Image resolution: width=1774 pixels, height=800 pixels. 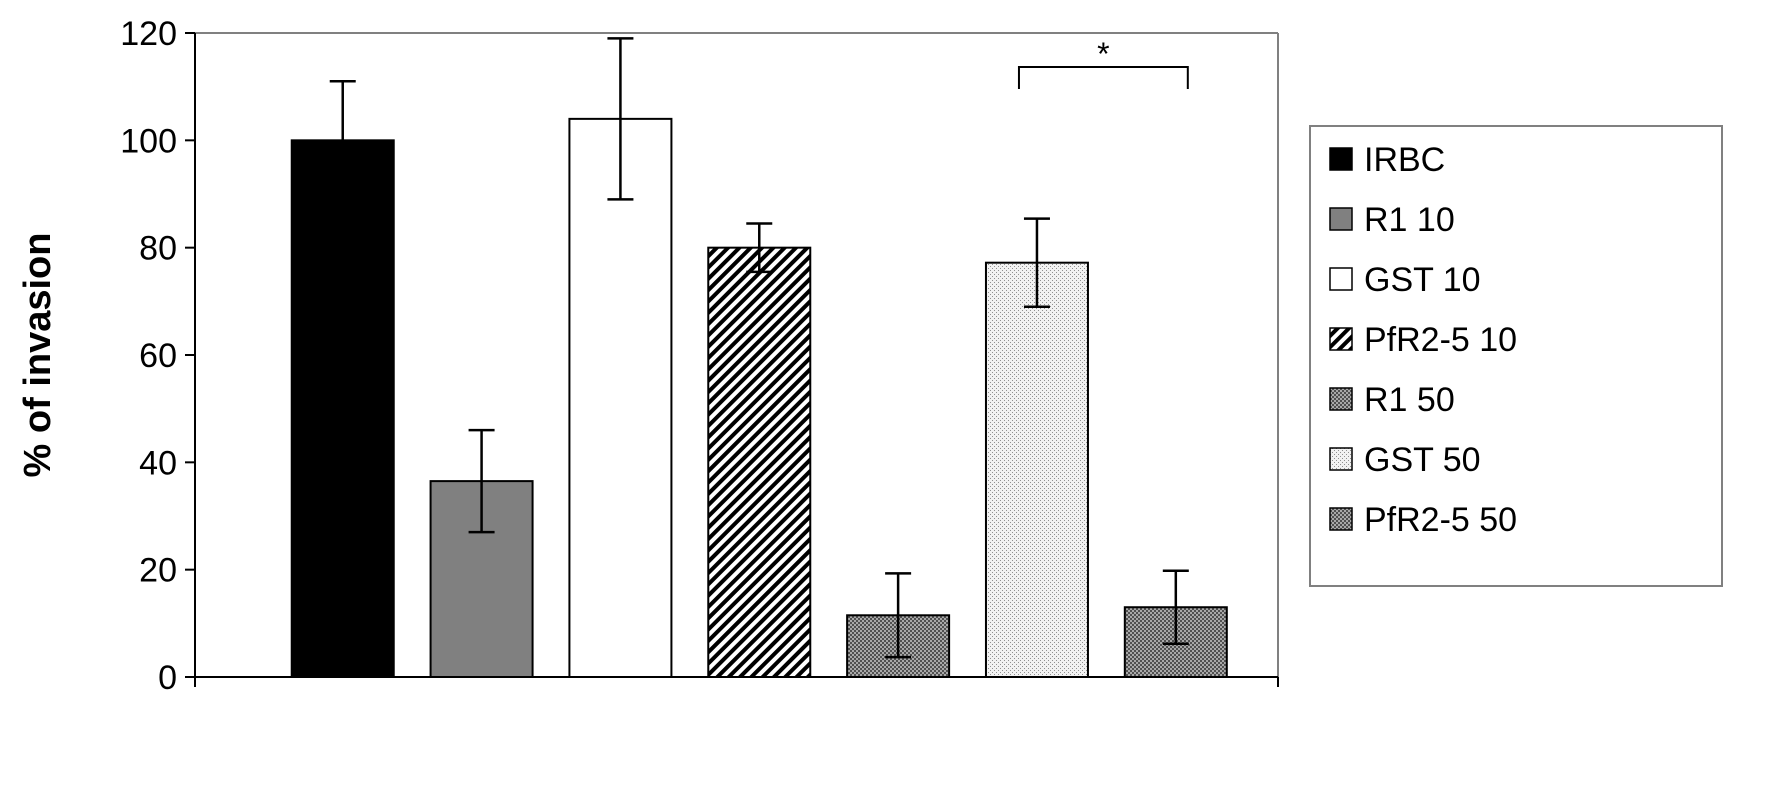 I want to click on legend-label: GST 50, so click(x=1422, y=460).